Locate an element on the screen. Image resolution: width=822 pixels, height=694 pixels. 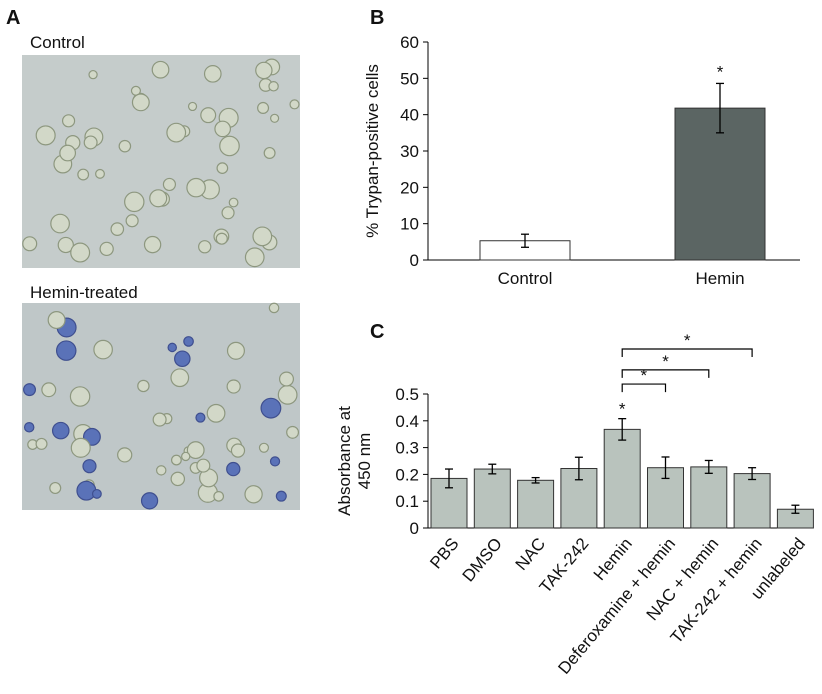
y-tick-label: 0.5 is located at coordinates (407, 394).